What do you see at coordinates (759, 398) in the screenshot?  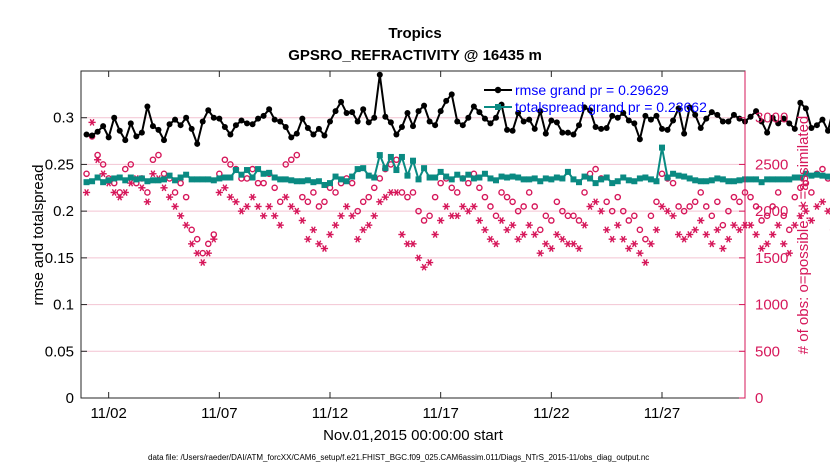 I see `right-tick-label: 0` at bounding box center [759, 398].